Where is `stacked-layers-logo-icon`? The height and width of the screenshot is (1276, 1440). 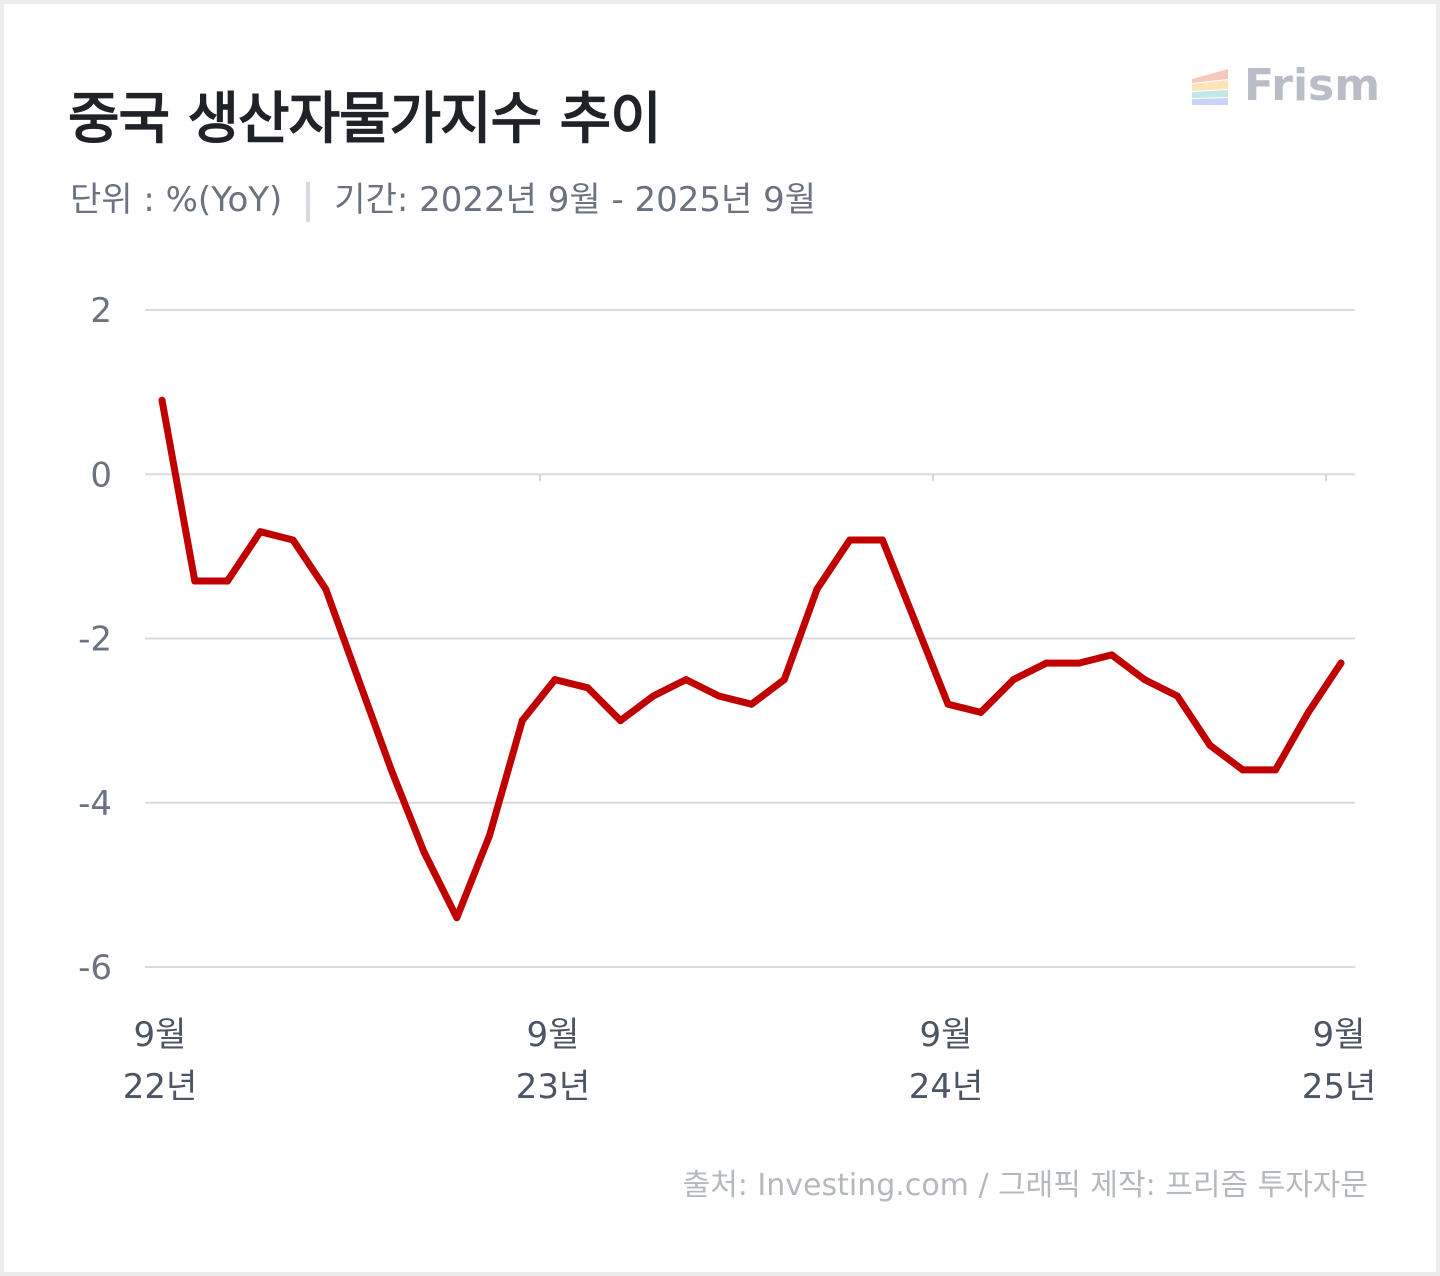 stacked-layers-logo-icon is located at coordinates (1210, 87).